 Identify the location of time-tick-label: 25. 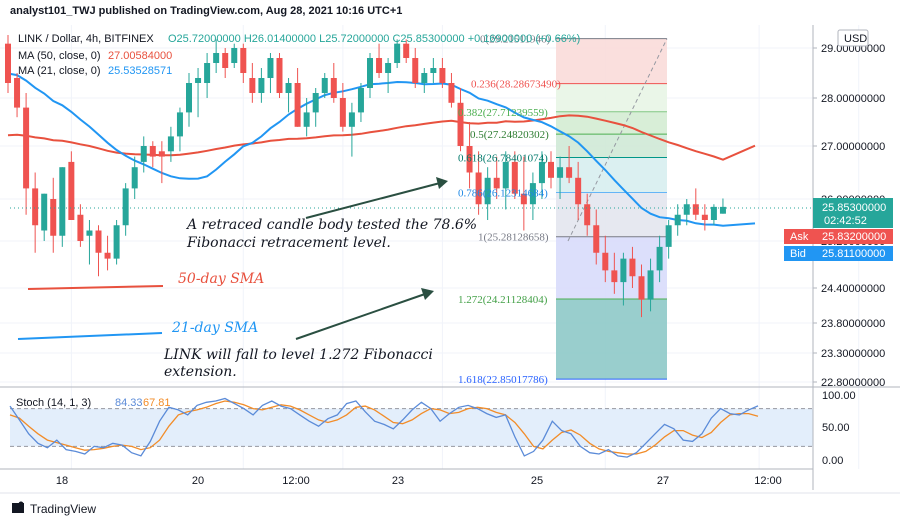
(537, 481).